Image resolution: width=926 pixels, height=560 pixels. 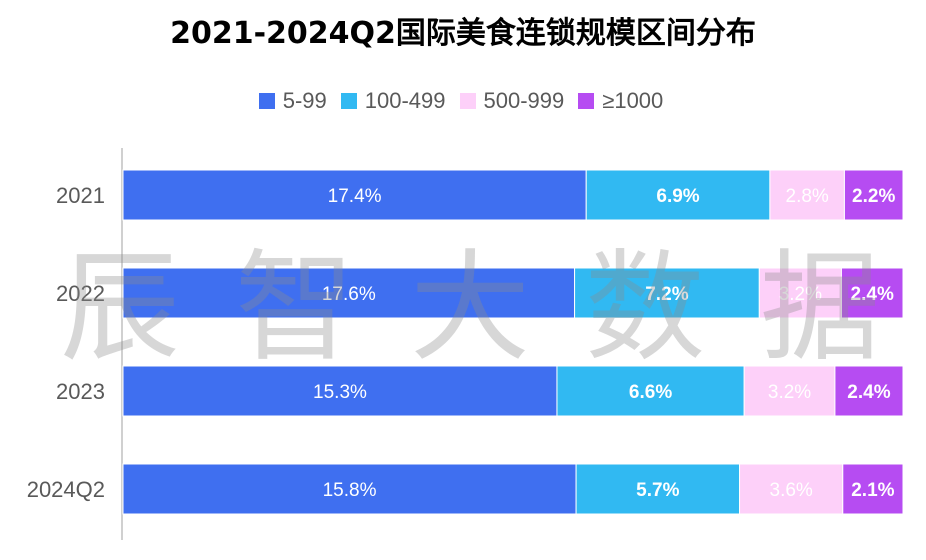 I want to click on legend-item: 100-499, so click(x=393, y=101).